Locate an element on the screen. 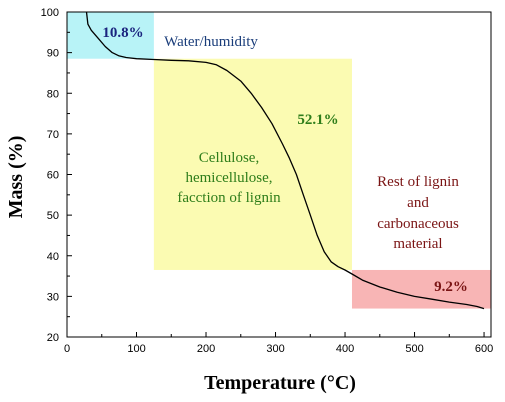  y-tick-label: 60 is located at coordinates (53, 176).